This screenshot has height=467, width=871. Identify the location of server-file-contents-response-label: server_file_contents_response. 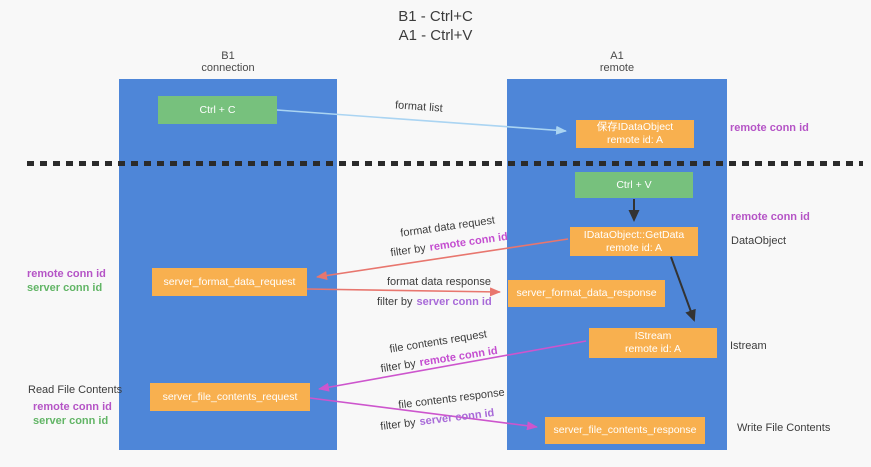
(625, 430).